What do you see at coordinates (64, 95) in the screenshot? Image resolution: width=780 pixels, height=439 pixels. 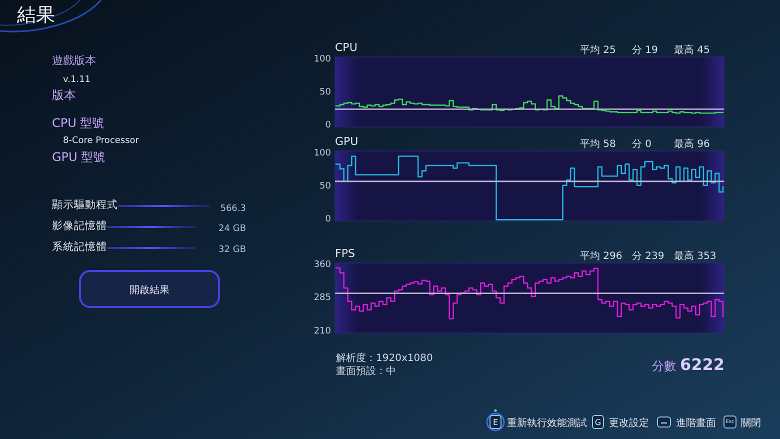 I see `text: 版本` at bounding box center [64, 95].